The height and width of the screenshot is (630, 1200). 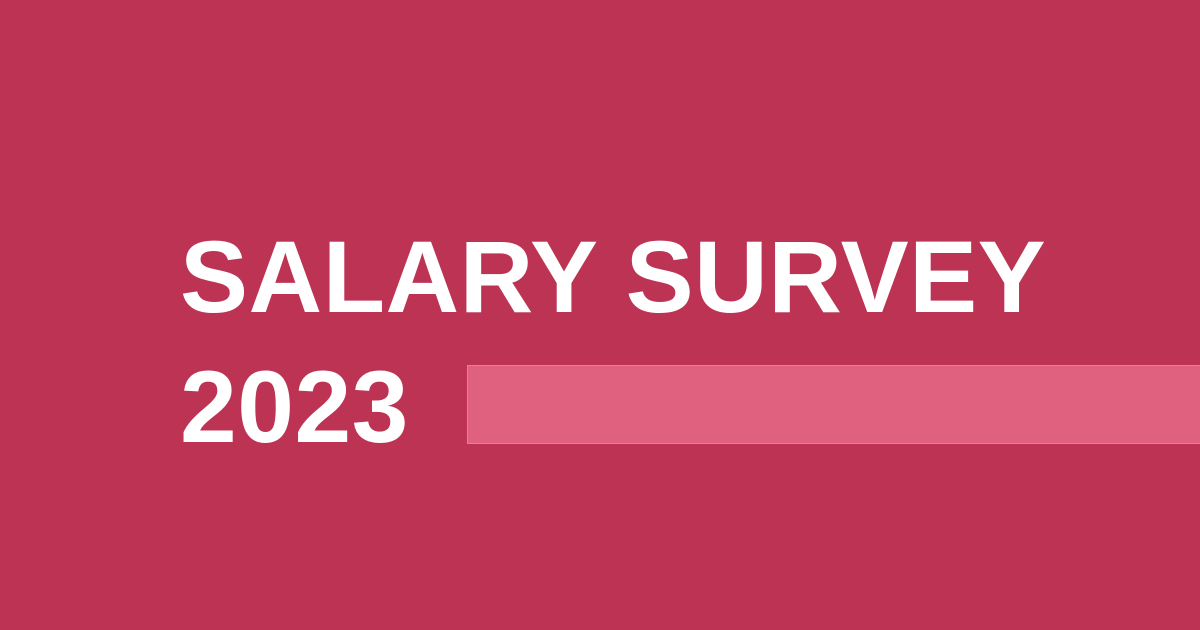 I want to click on title-line-1: SALARY SURVEY, so click(x=613, y=277).